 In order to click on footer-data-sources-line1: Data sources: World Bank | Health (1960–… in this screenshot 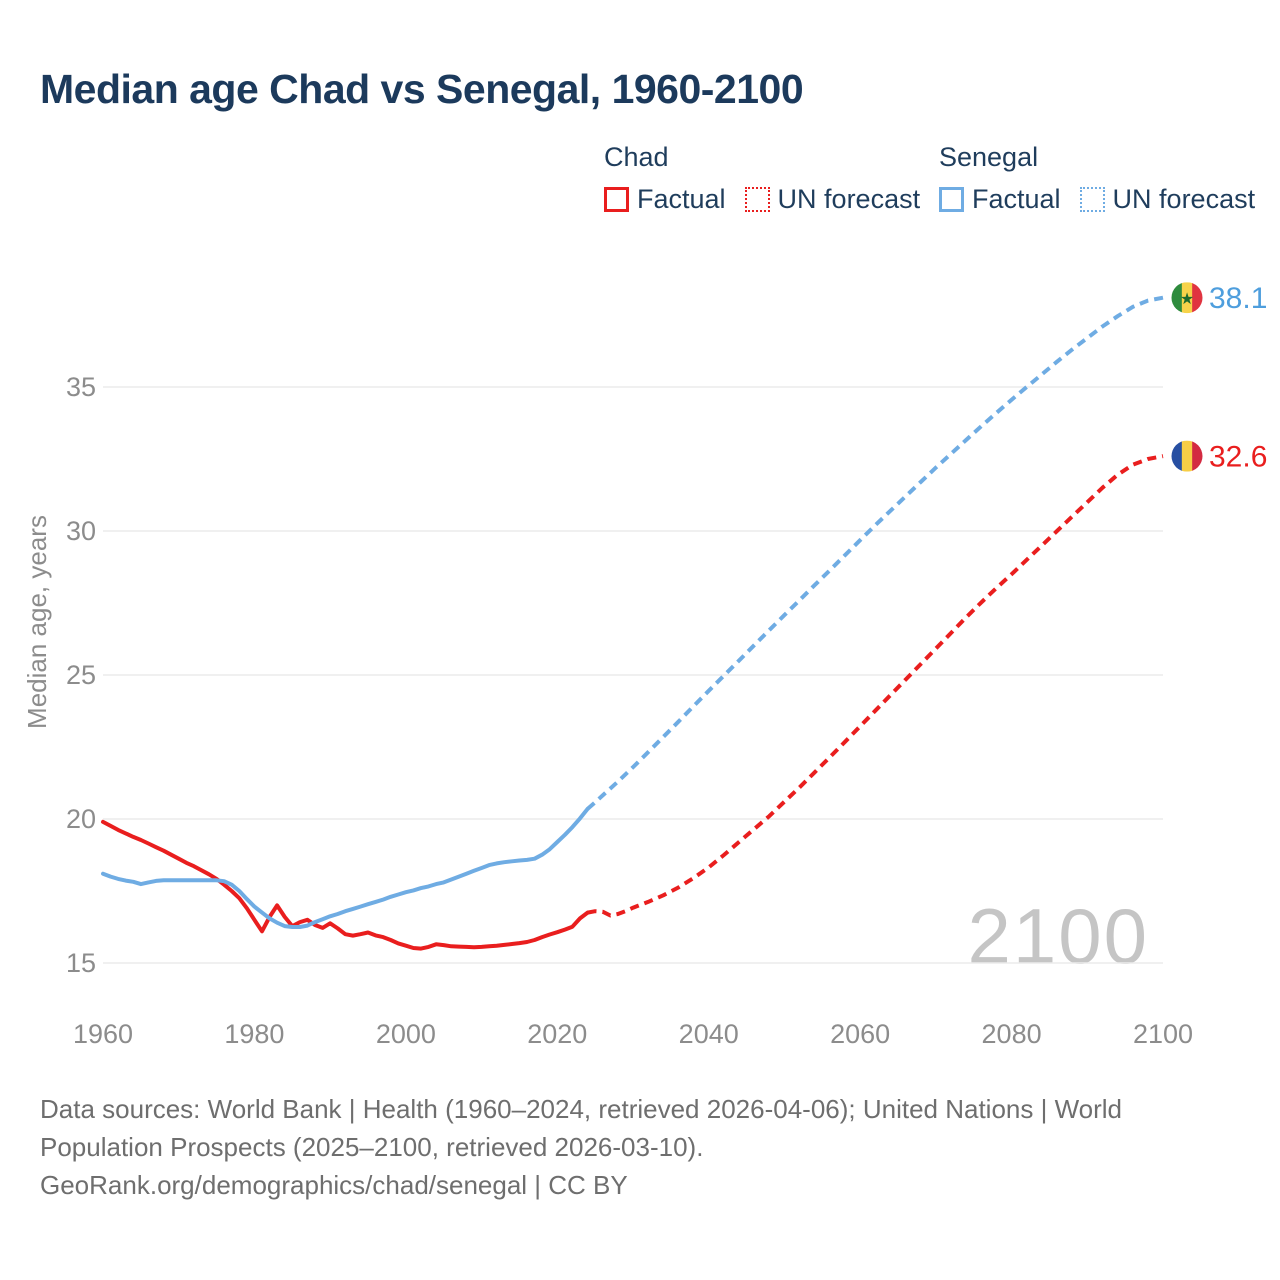, I will do `click(581, 1109)`.